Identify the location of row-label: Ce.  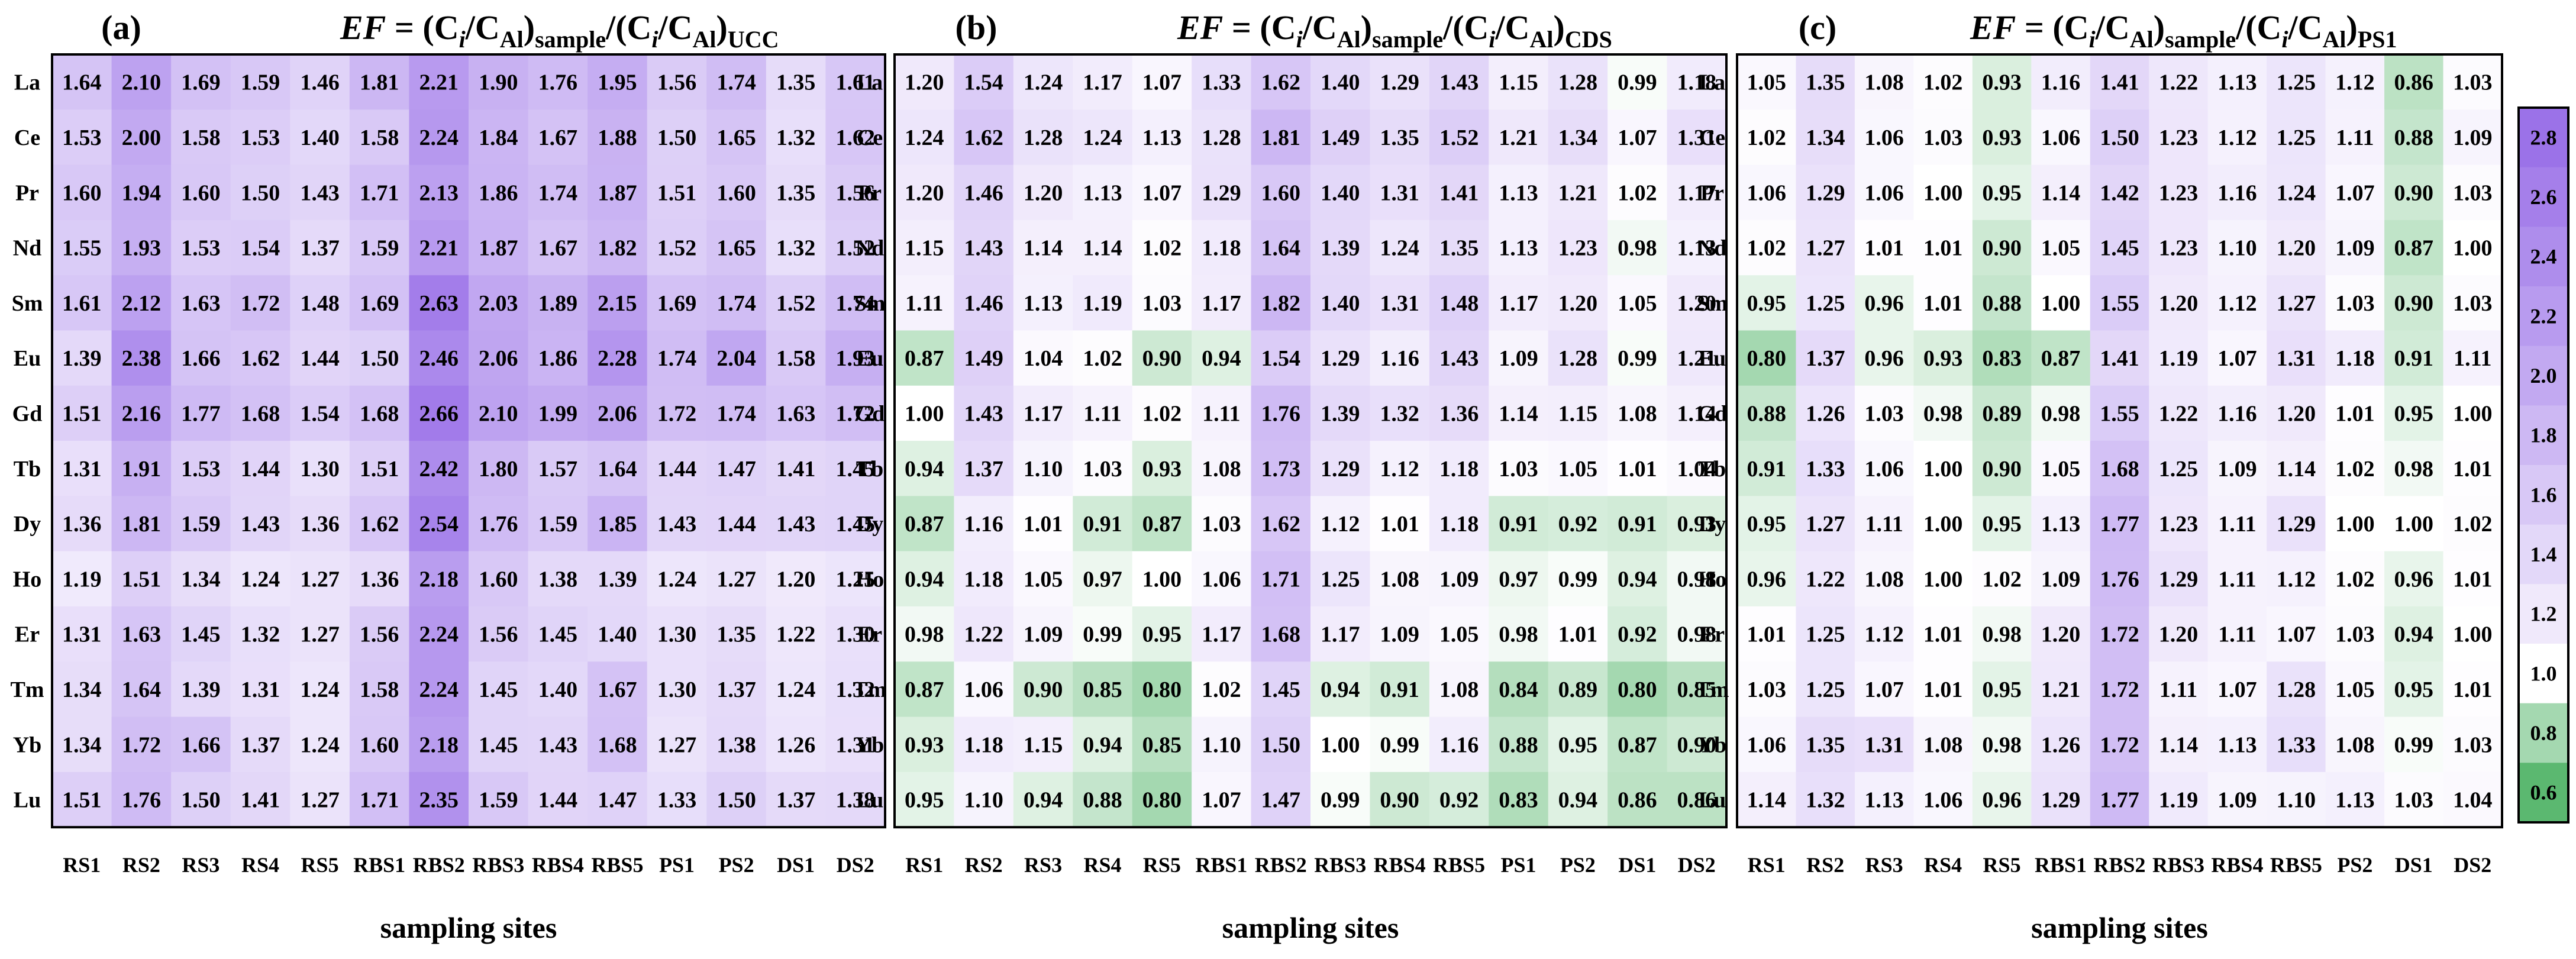
(870, 137).